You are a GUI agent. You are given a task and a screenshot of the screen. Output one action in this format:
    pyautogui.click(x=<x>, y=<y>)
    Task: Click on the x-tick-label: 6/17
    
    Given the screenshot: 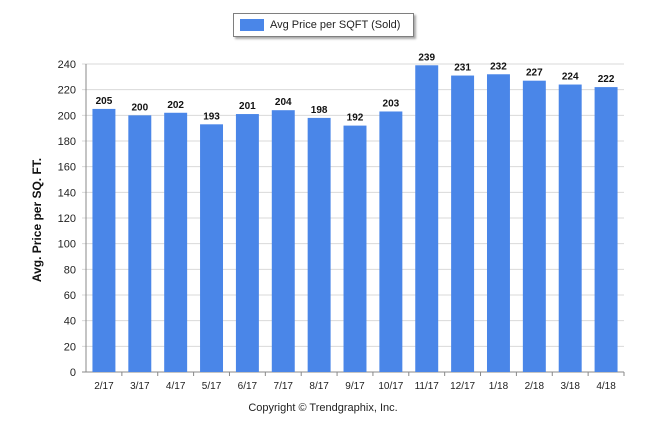 What is the action you would take?
    pyautogui.click(x=248, y=386)
    